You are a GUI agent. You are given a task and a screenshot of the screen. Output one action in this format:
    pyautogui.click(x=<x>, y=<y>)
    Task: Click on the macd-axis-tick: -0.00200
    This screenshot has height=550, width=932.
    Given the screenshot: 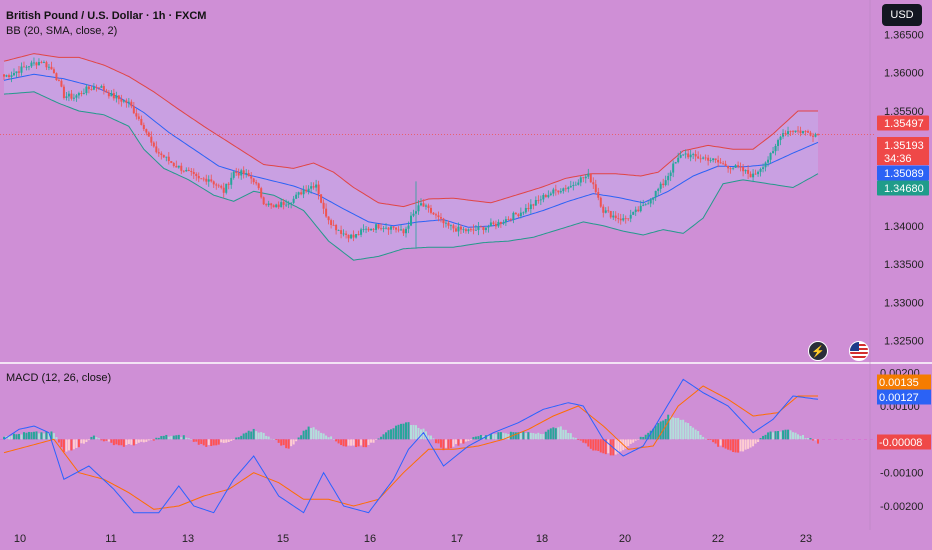 What is the action you would take?
    pyautogui.click(x=901, y=507)
    